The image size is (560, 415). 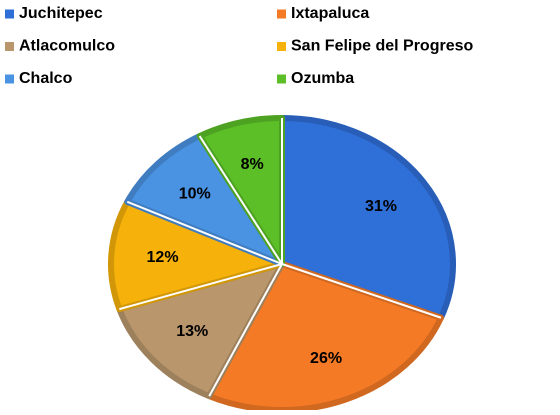 I want to click on slice-label: 31%, so click(x=381, y=206).